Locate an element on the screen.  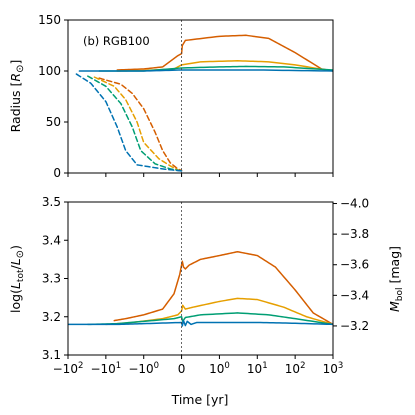
dashed-series-blue is located at coordinates (129, 122).